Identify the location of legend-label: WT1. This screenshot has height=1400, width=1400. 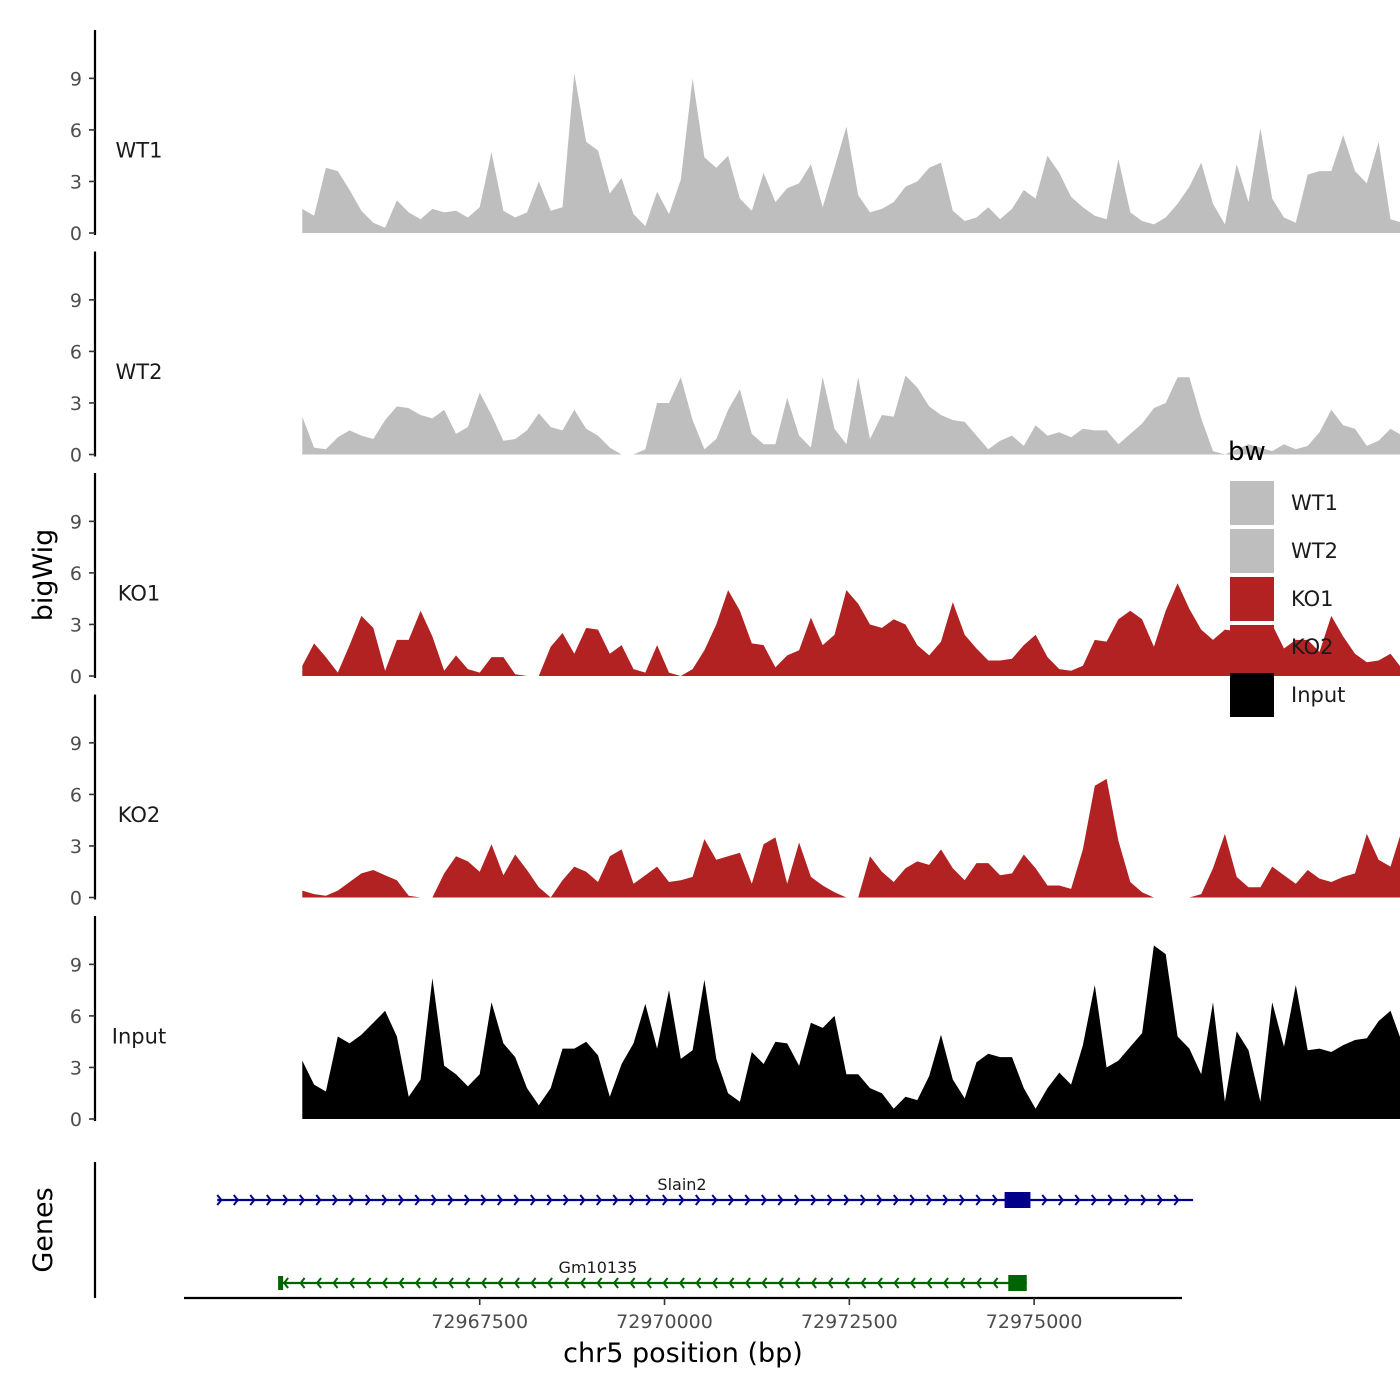
(1314, 503).